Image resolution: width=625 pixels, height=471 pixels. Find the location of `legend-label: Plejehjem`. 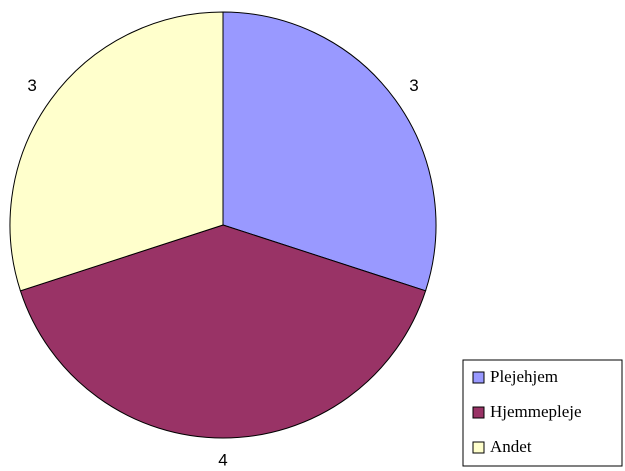

legend-label: Plejehjem is located at coordinates (524, 376).